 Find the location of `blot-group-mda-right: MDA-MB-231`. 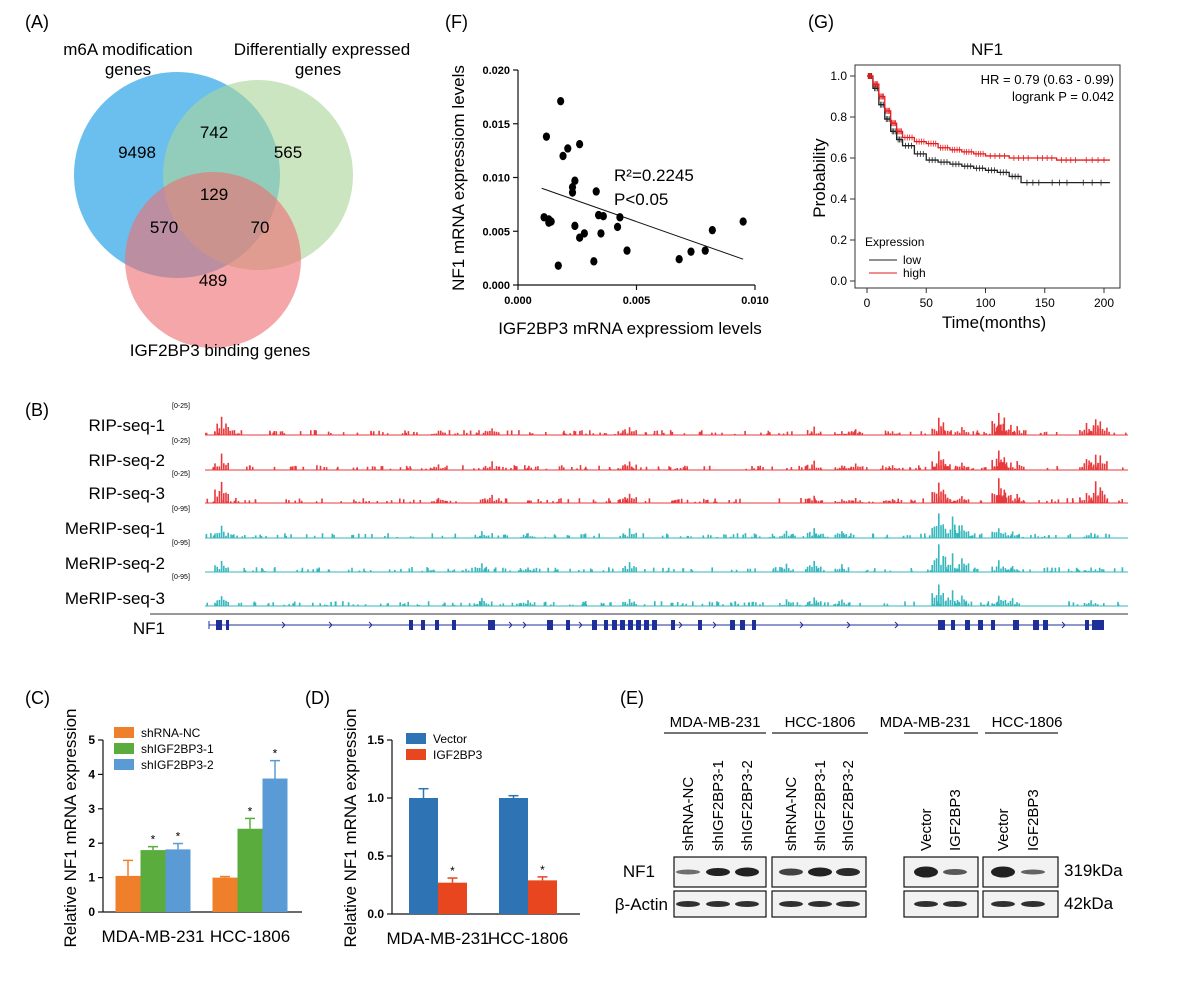

blot-group-mda-right: MDA-MB-231 is located at coordinates (925, 722).